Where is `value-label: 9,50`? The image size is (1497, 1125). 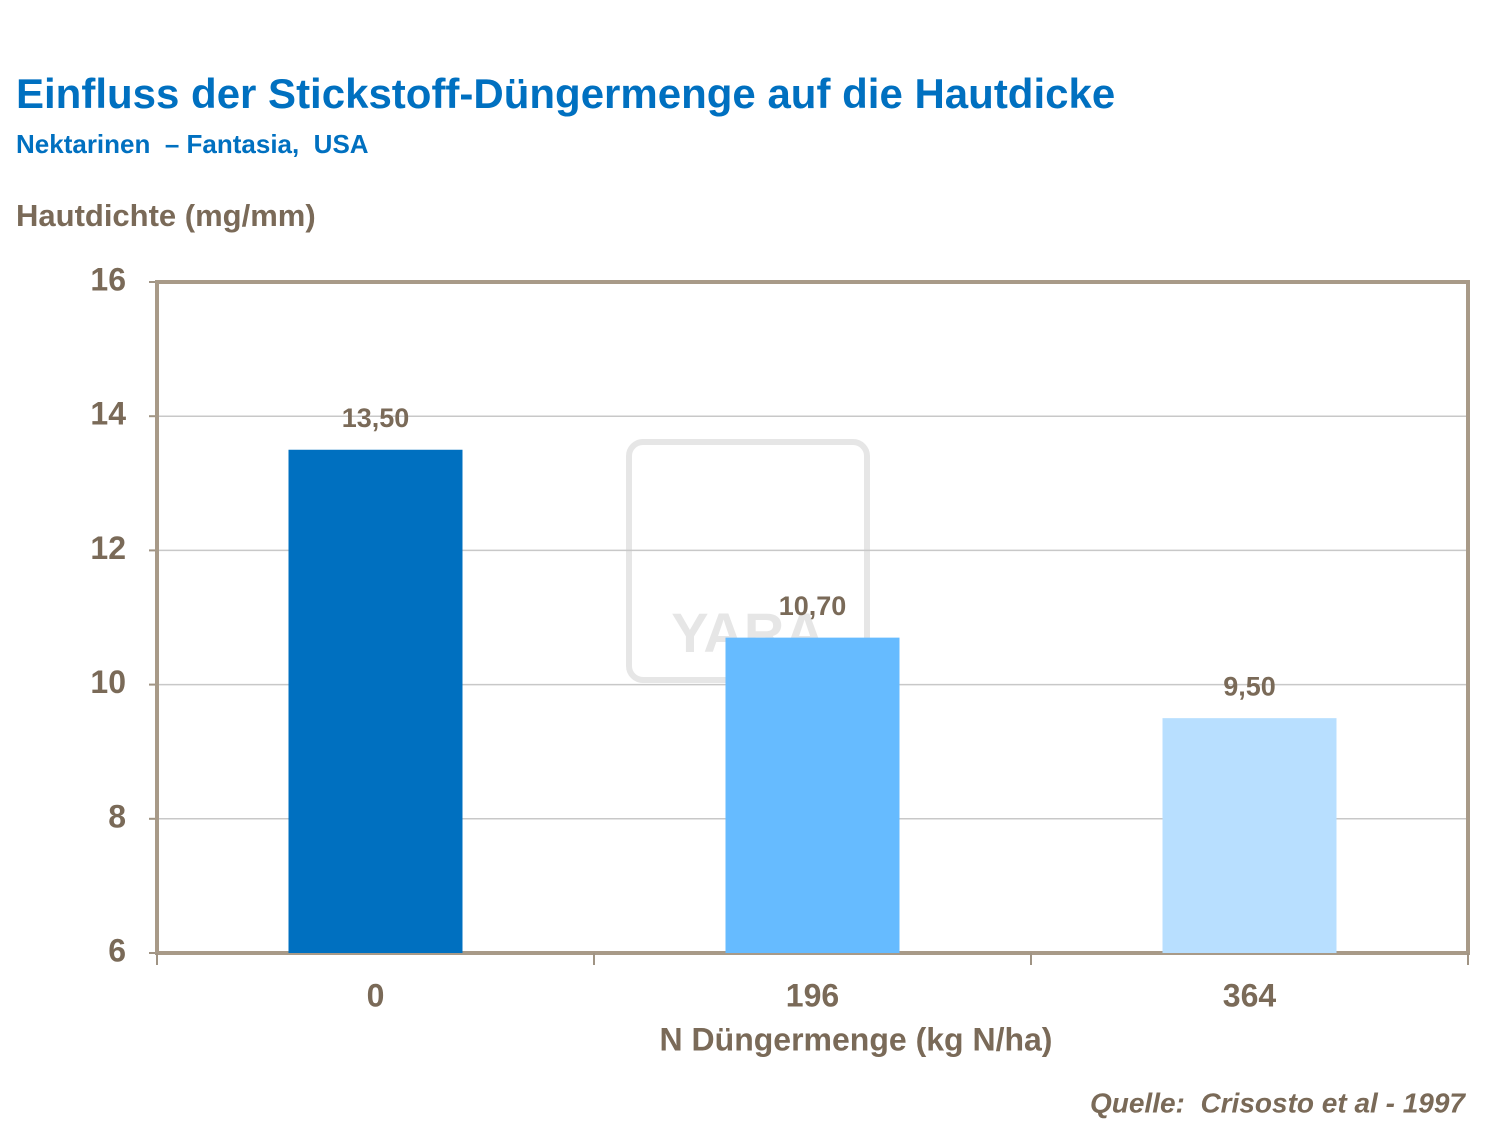
value-label: 9,50 is located at coordinates (1249, 686).